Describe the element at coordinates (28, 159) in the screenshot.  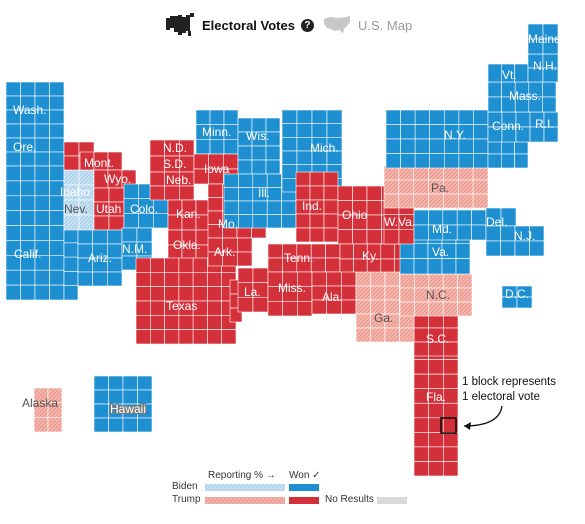
I see `state-block-ore` at that location.